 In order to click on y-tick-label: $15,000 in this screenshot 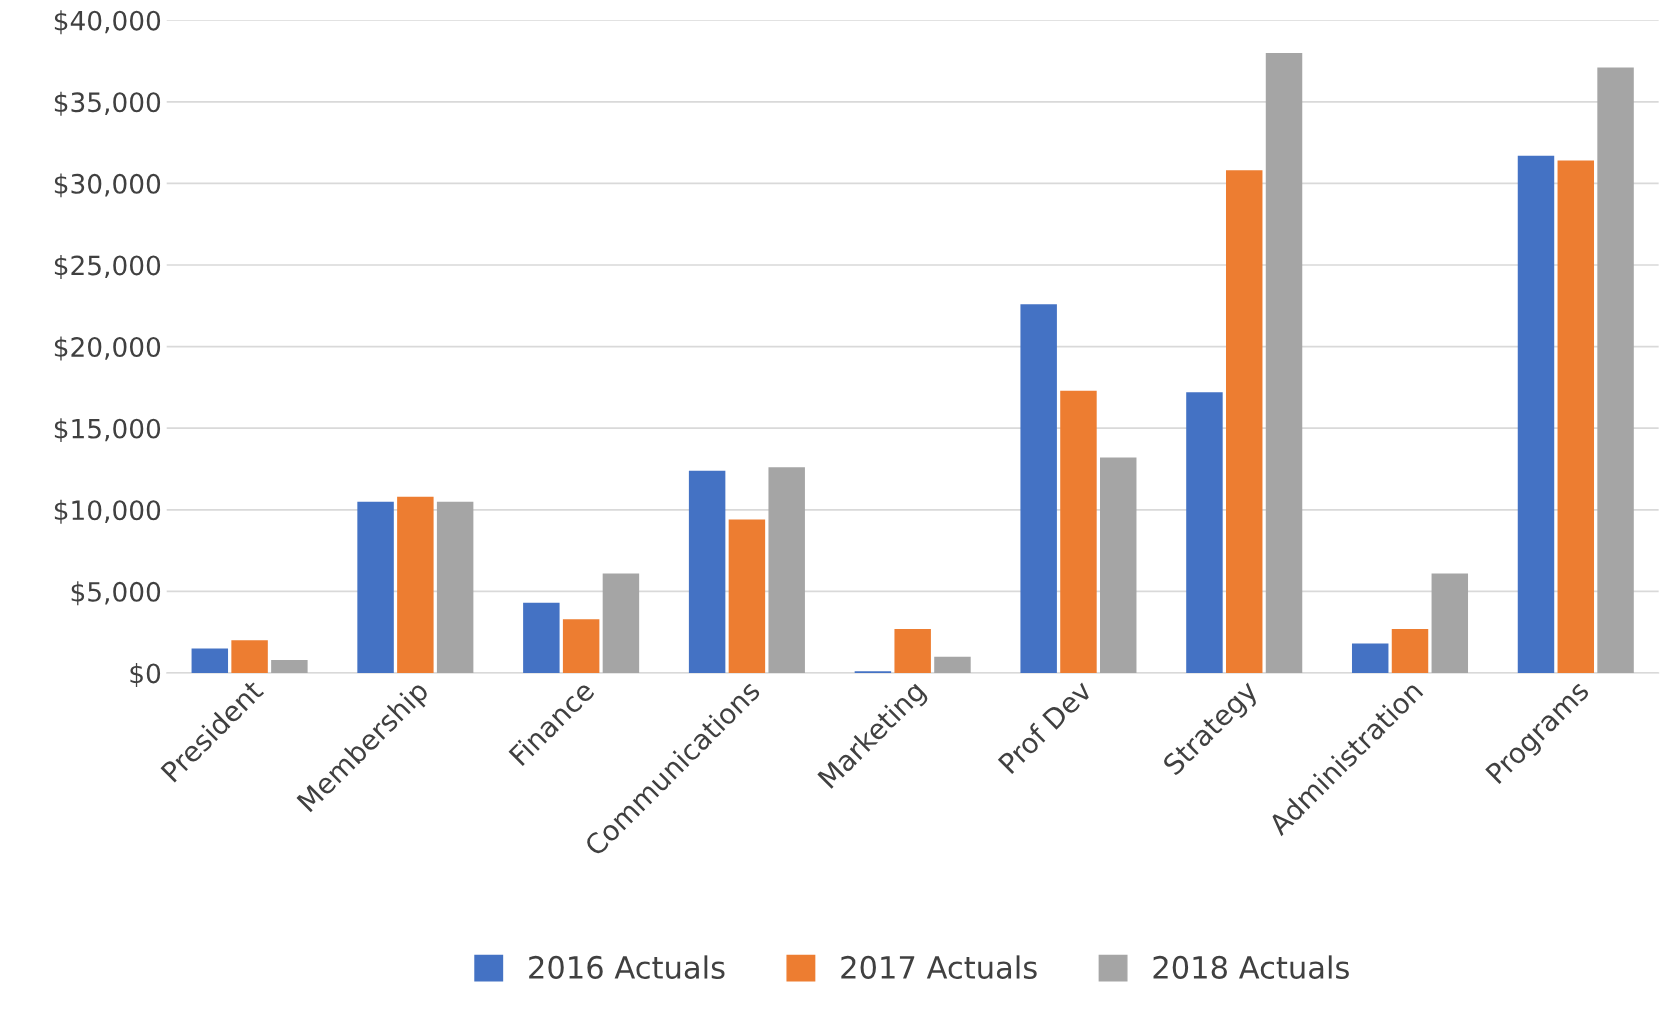, I will do `click(107, 430)`.